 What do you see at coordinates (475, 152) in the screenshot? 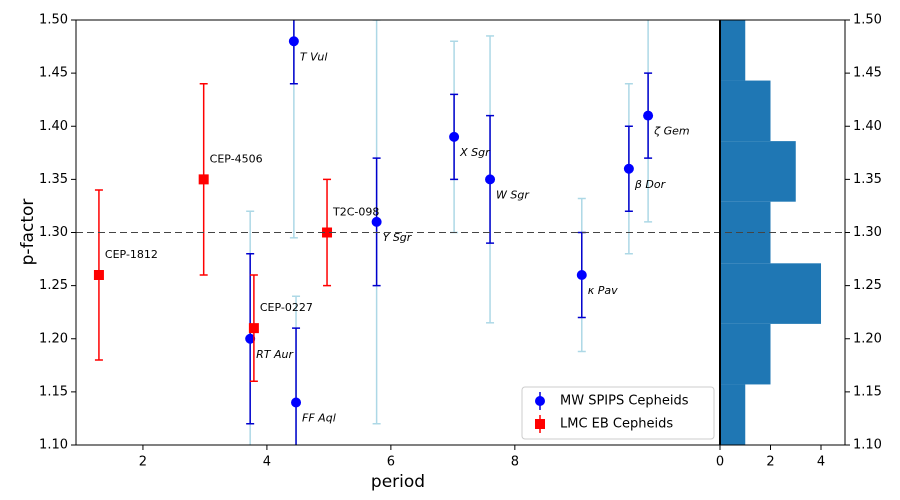
I see `point-label: X Sgr` at bounding box center [475, 152].